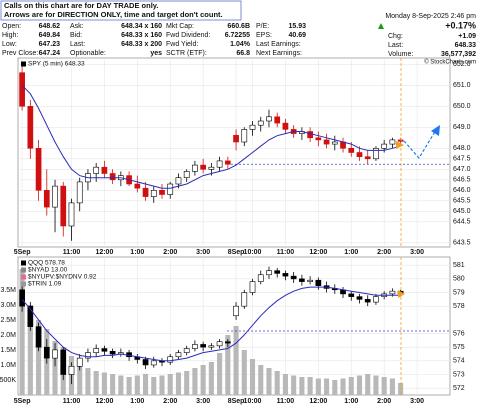  I want to click on x-tick-label: 1:00, so click(351, 252).